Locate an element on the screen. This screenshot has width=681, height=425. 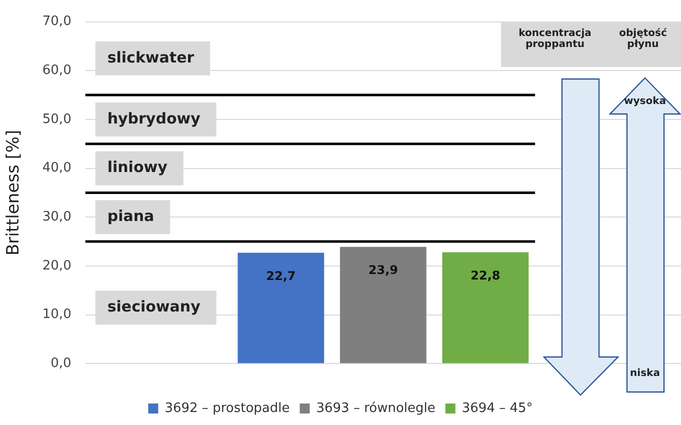
y-tick-label: 70,0 is located at coordinates (57, 22).